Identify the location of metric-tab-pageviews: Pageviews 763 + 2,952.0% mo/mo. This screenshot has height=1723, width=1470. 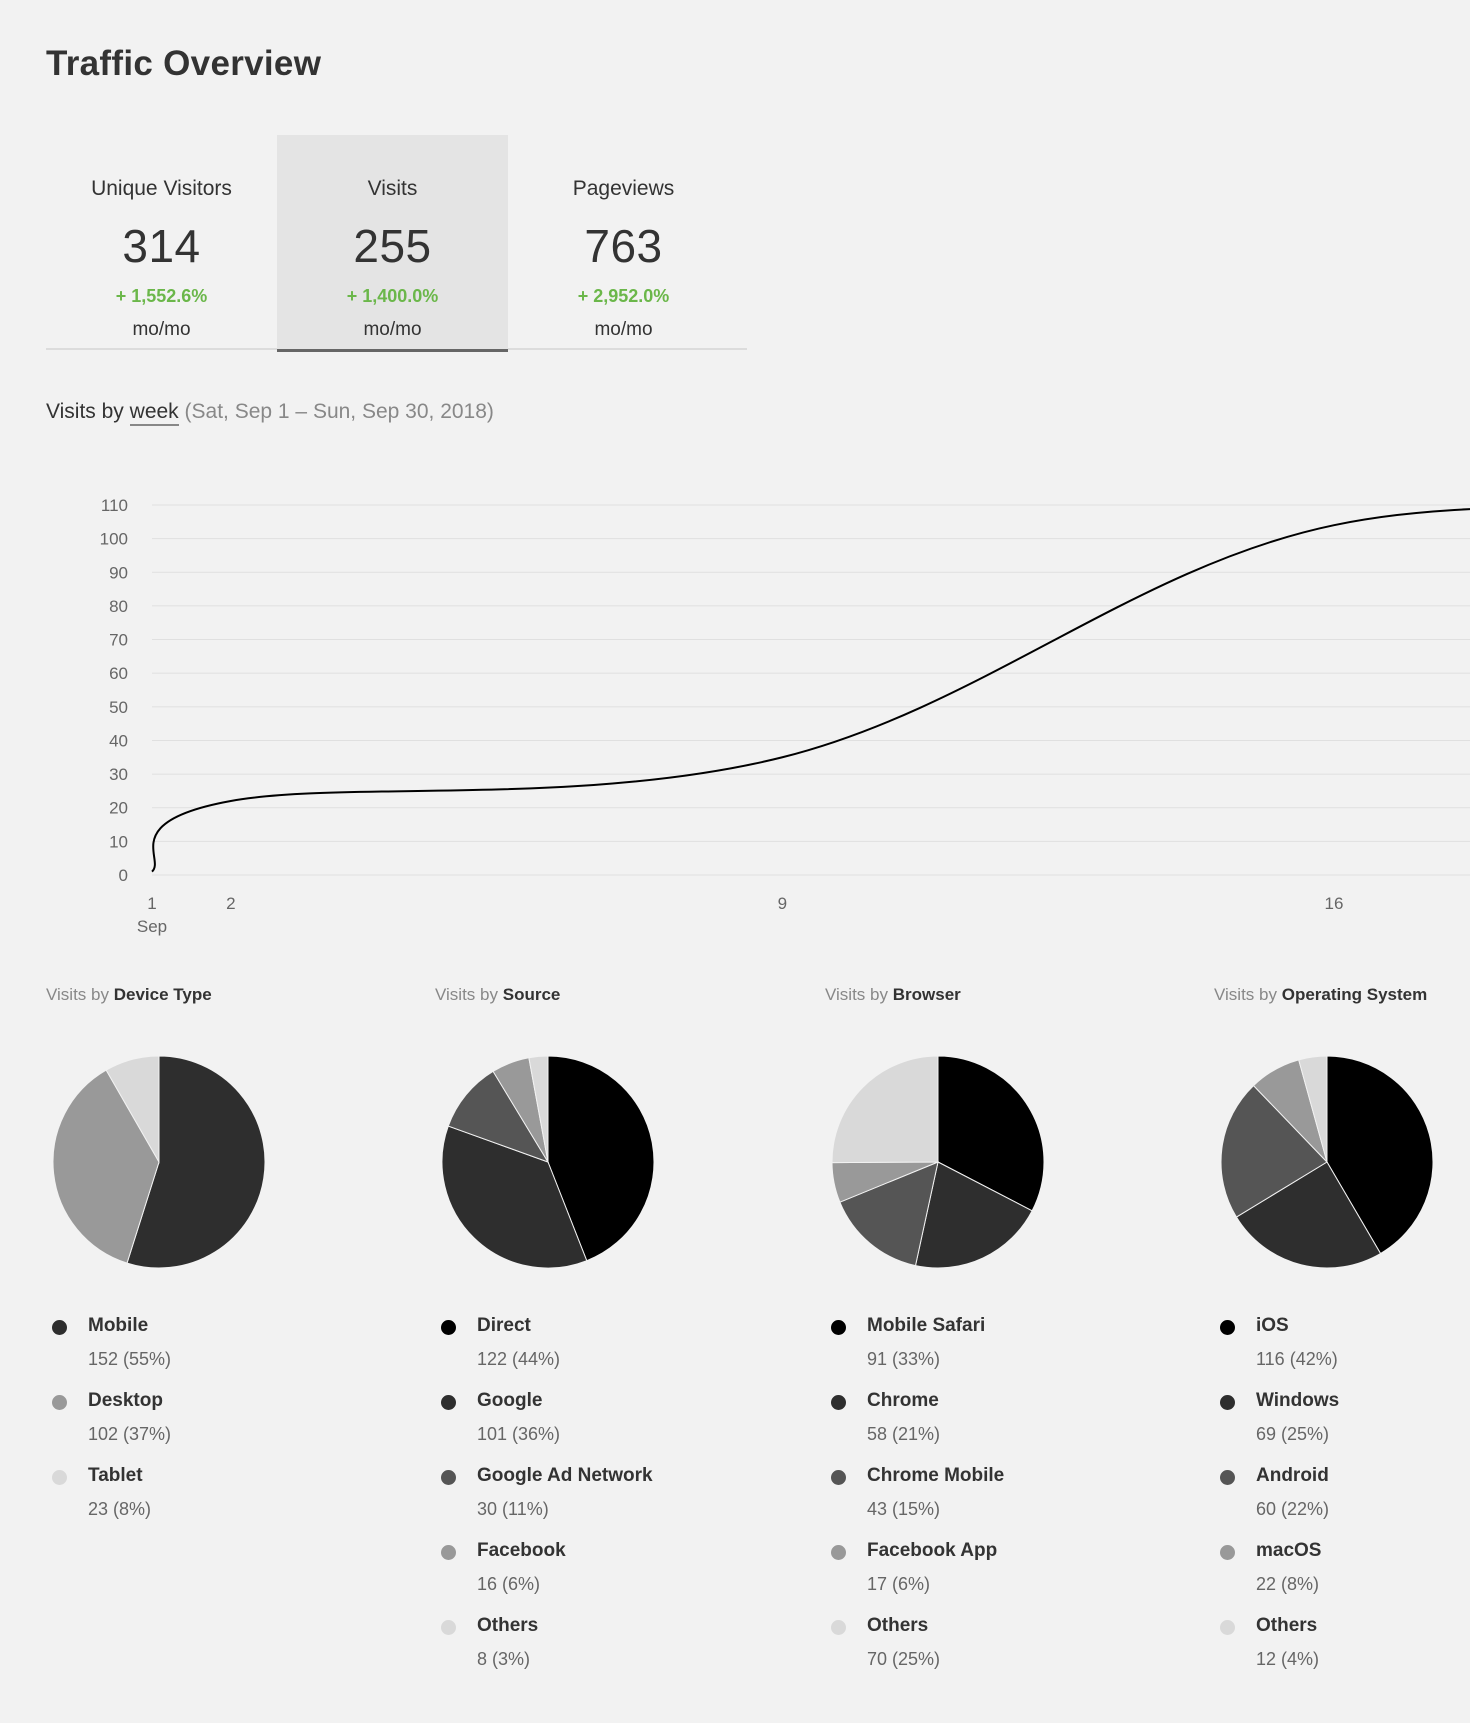
(623, 242).